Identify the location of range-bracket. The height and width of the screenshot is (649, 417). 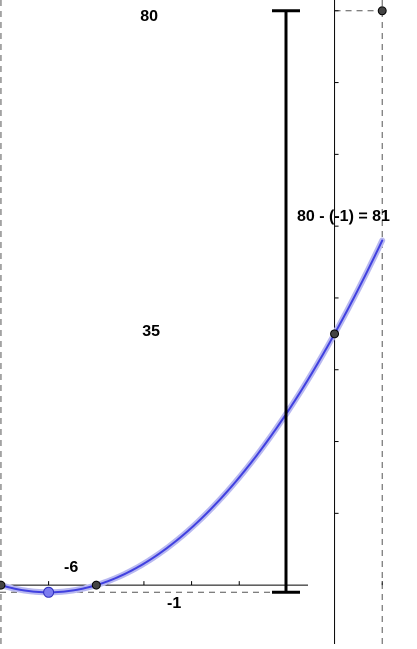
(286, 301).